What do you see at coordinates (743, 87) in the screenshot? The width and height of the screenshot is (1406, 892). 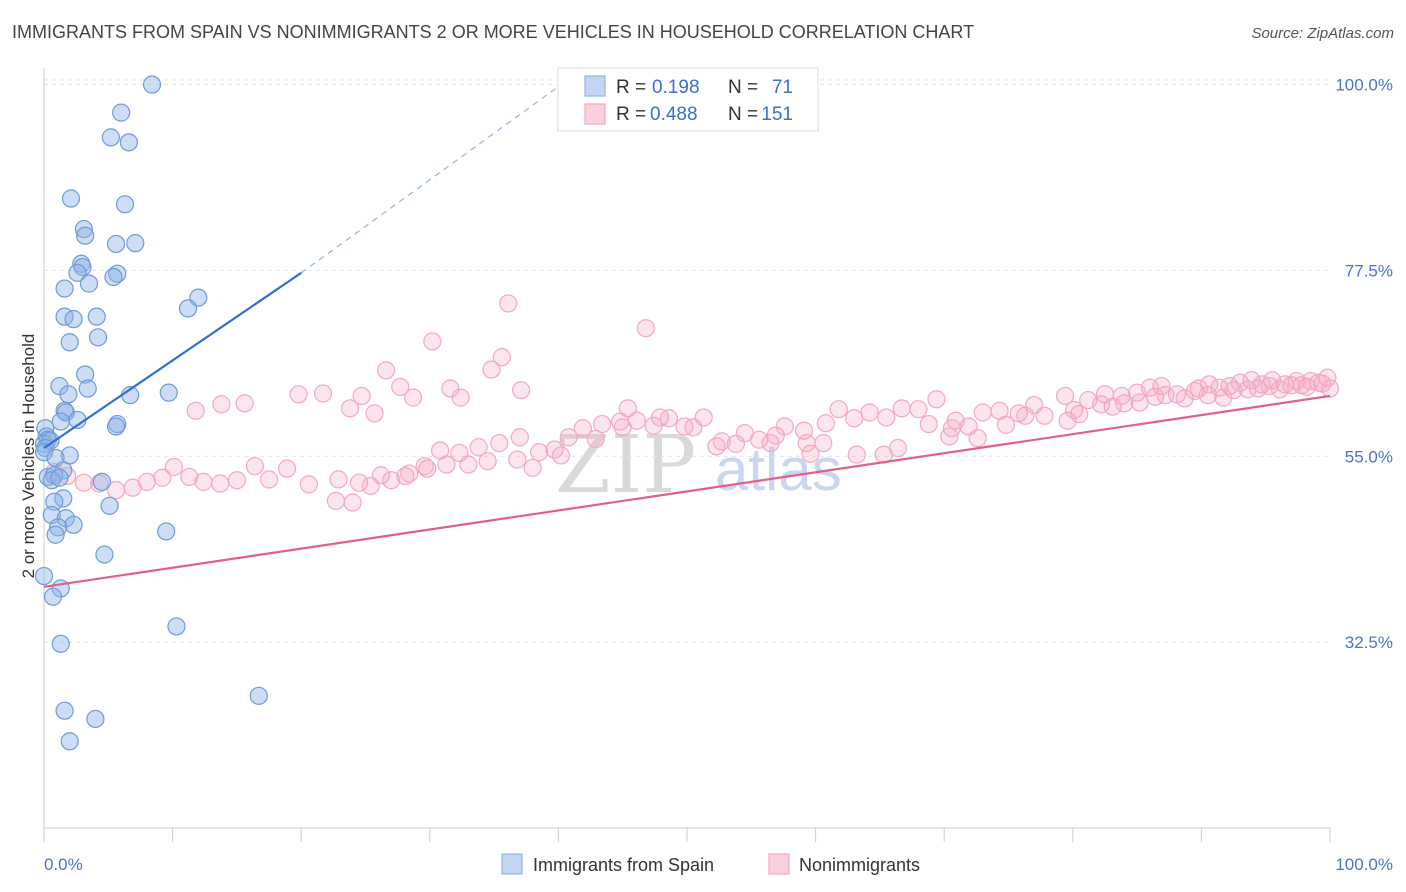 I see `stats-n-label-1: N =` at bounding box center [743, 87].